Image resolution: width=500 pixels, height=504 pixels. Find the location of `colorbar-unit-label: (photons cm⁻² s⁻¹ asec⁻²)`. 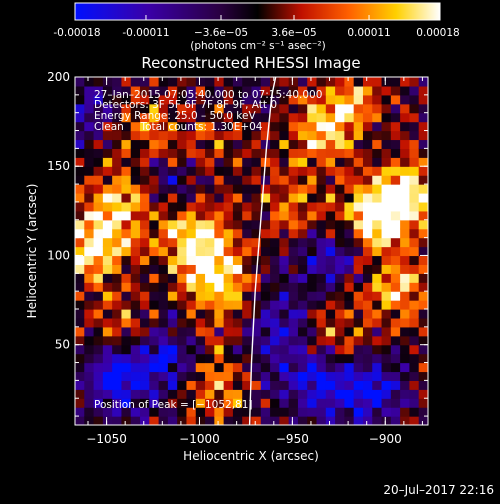

colorbar-unit-label: (photons cm⁻² s⁻¹ asec⁻²) is located at coordinates (257, 46).